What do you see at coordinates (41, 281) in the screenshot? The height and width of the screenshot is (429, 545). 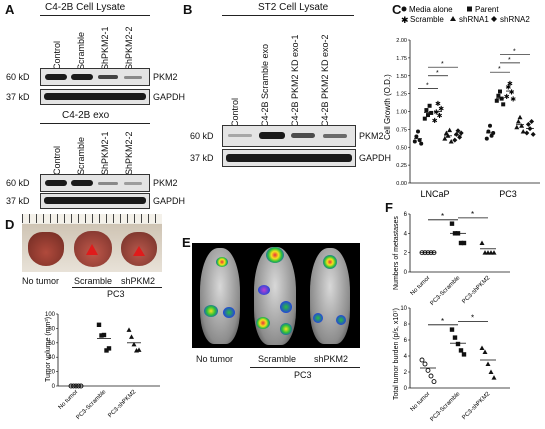 I see `photo-label-no-tumor: No tumor` at bounding box center [41, 281].